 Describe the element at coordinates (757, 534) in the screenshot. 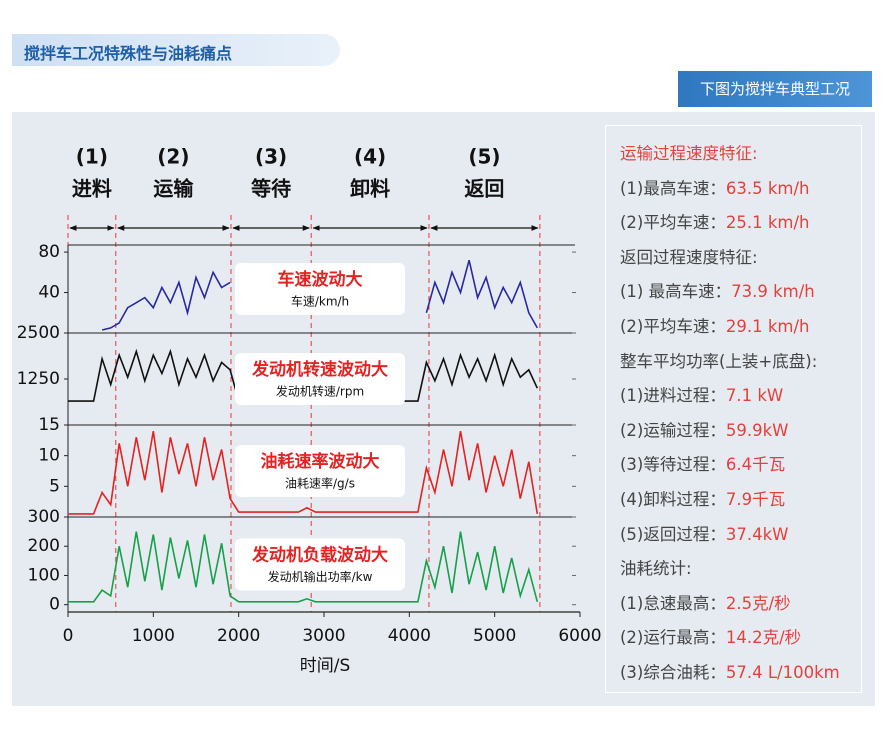

I see `item-value: 37.4kW` at that location.